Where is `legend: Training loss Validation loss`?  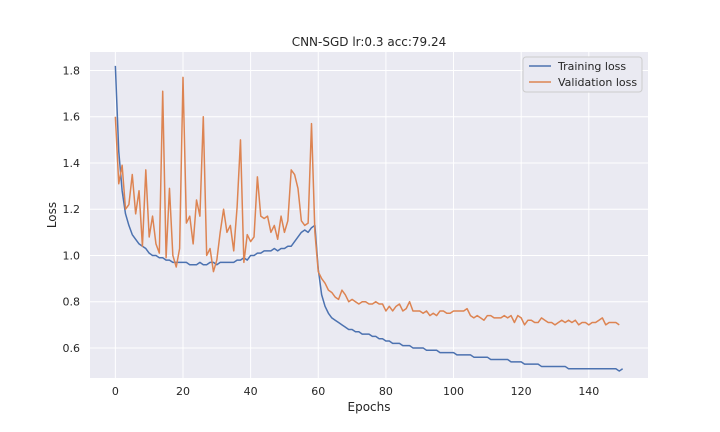
legend: Training loss Validation loss is located at coordinates (582, 74).